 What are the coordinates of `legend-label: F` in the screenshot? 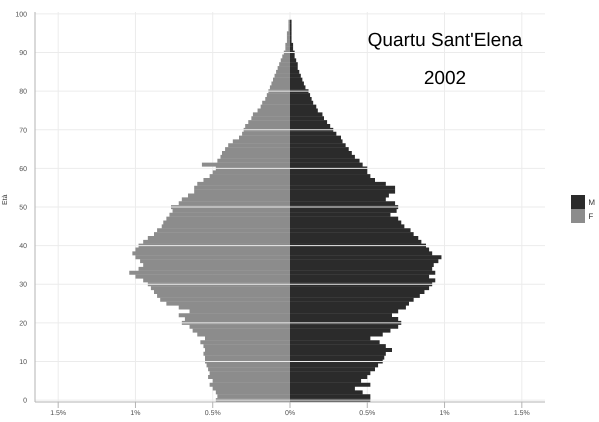 It's located at (591, 216).